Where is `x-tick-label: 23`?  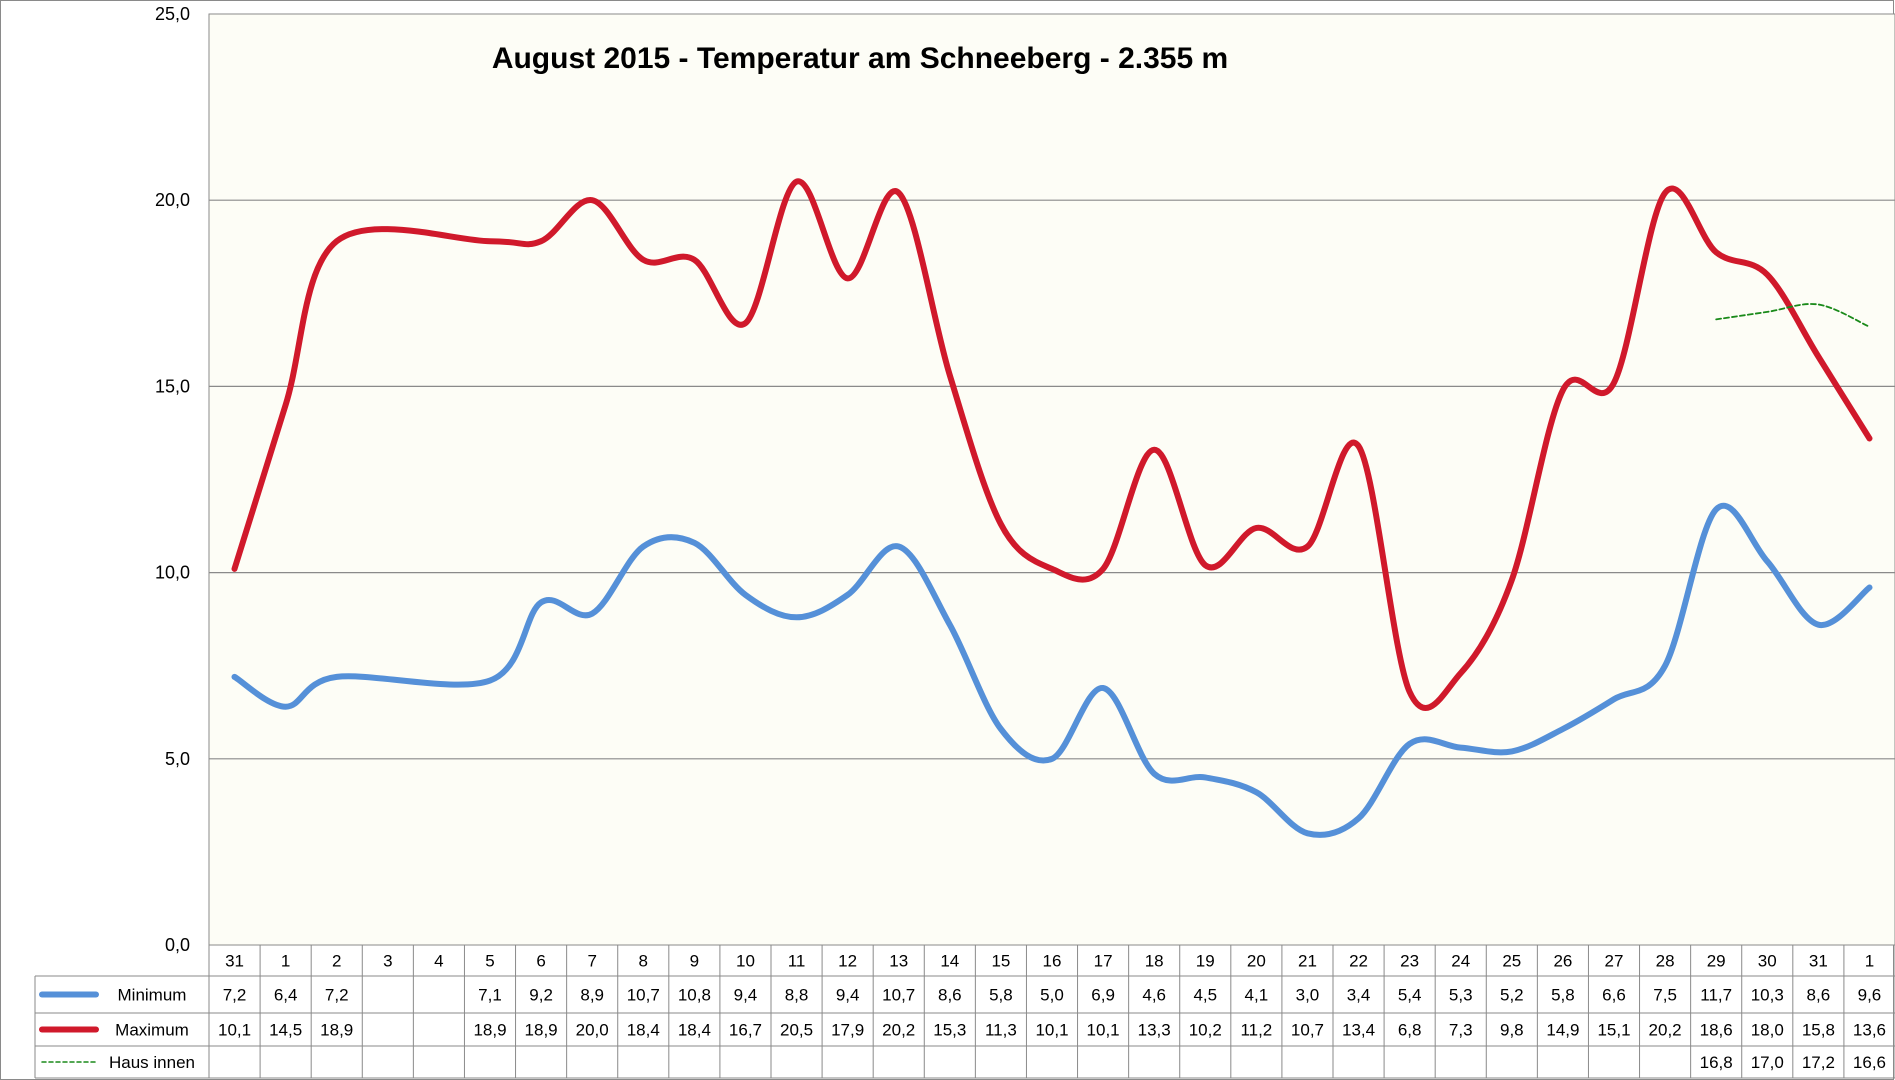 x-tick-label: 23 is located at coordinates (1409, 961).